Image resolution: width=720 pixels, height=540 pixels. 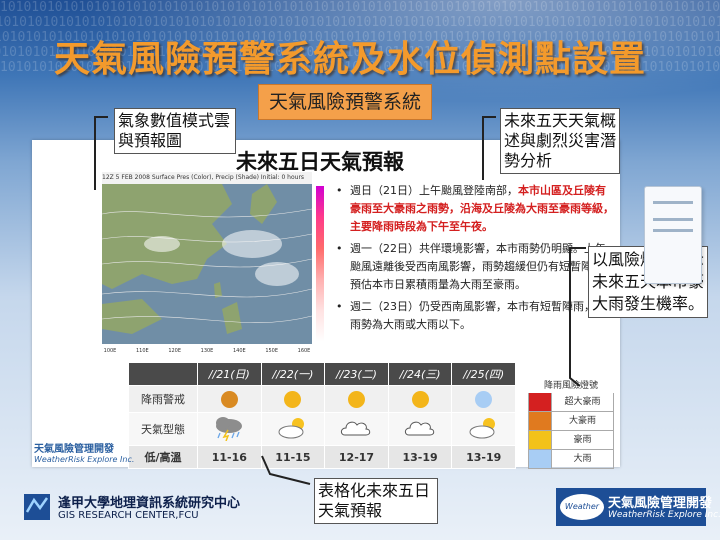 I want to click on page-title: 天氣風險預警系統及水位偵測點設置, so click(x=350, y=59).